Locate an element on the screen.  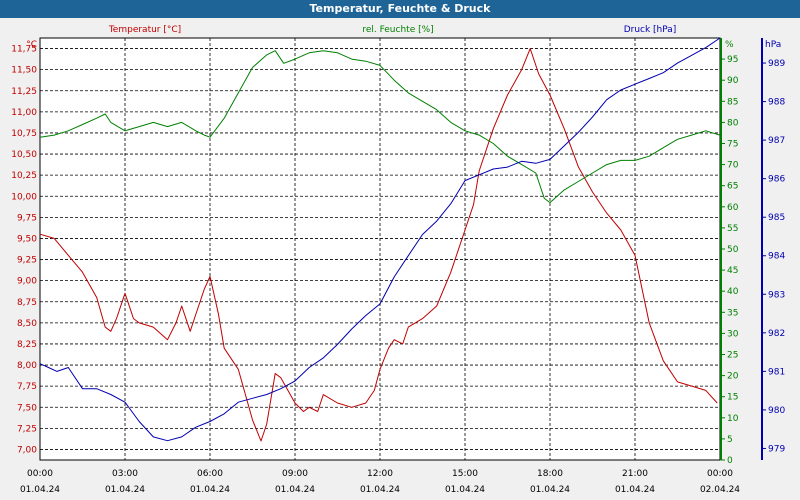
temperature-tick-label: 7,50 is located at coordinates (27, 408).